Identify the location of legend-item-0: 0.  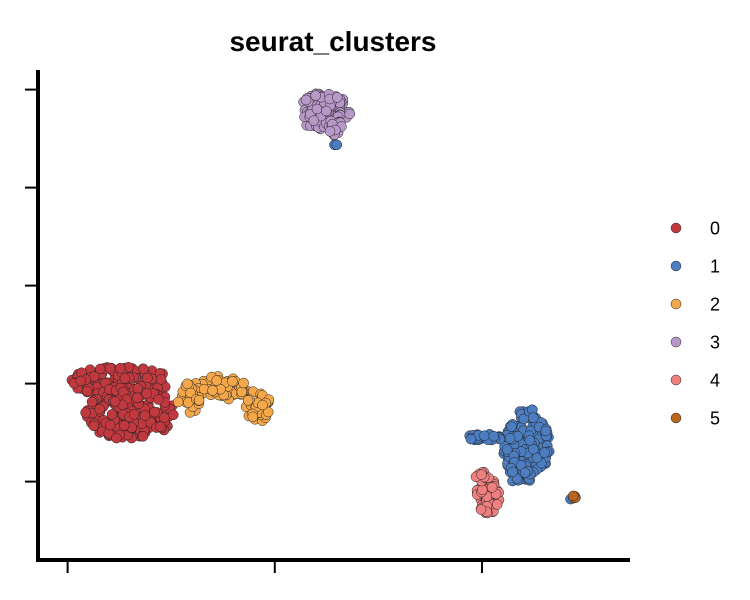
(695, 229).